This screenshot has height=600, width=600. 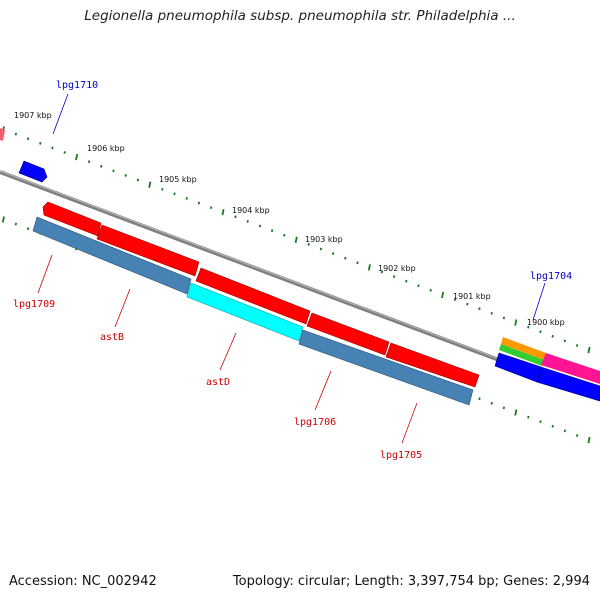 I want to click on gene-link-lpg1706: lpg1706, so click(x=315, y=422).